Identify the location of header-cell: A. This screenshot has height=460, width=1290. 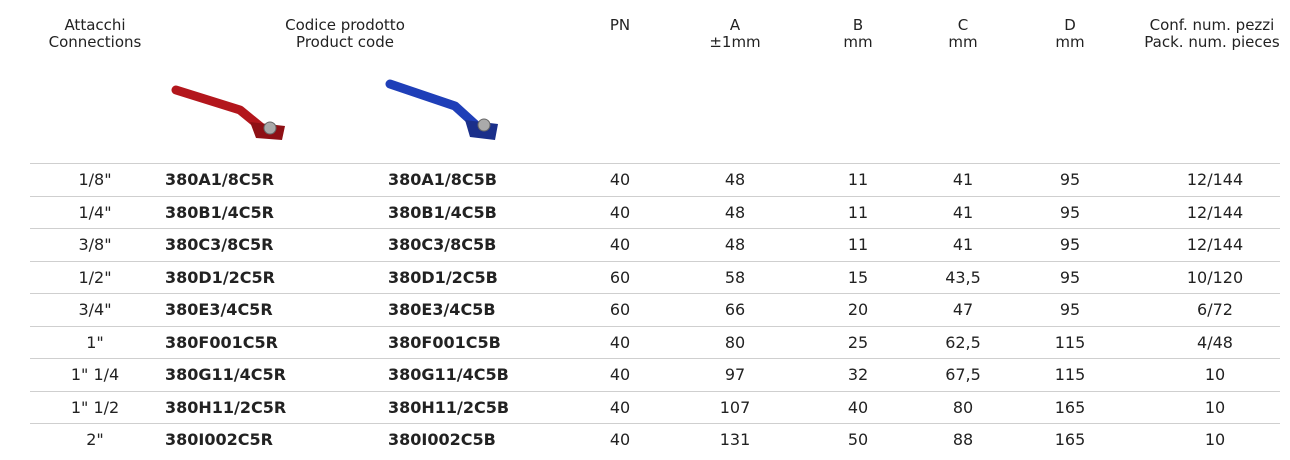
(735, 25).